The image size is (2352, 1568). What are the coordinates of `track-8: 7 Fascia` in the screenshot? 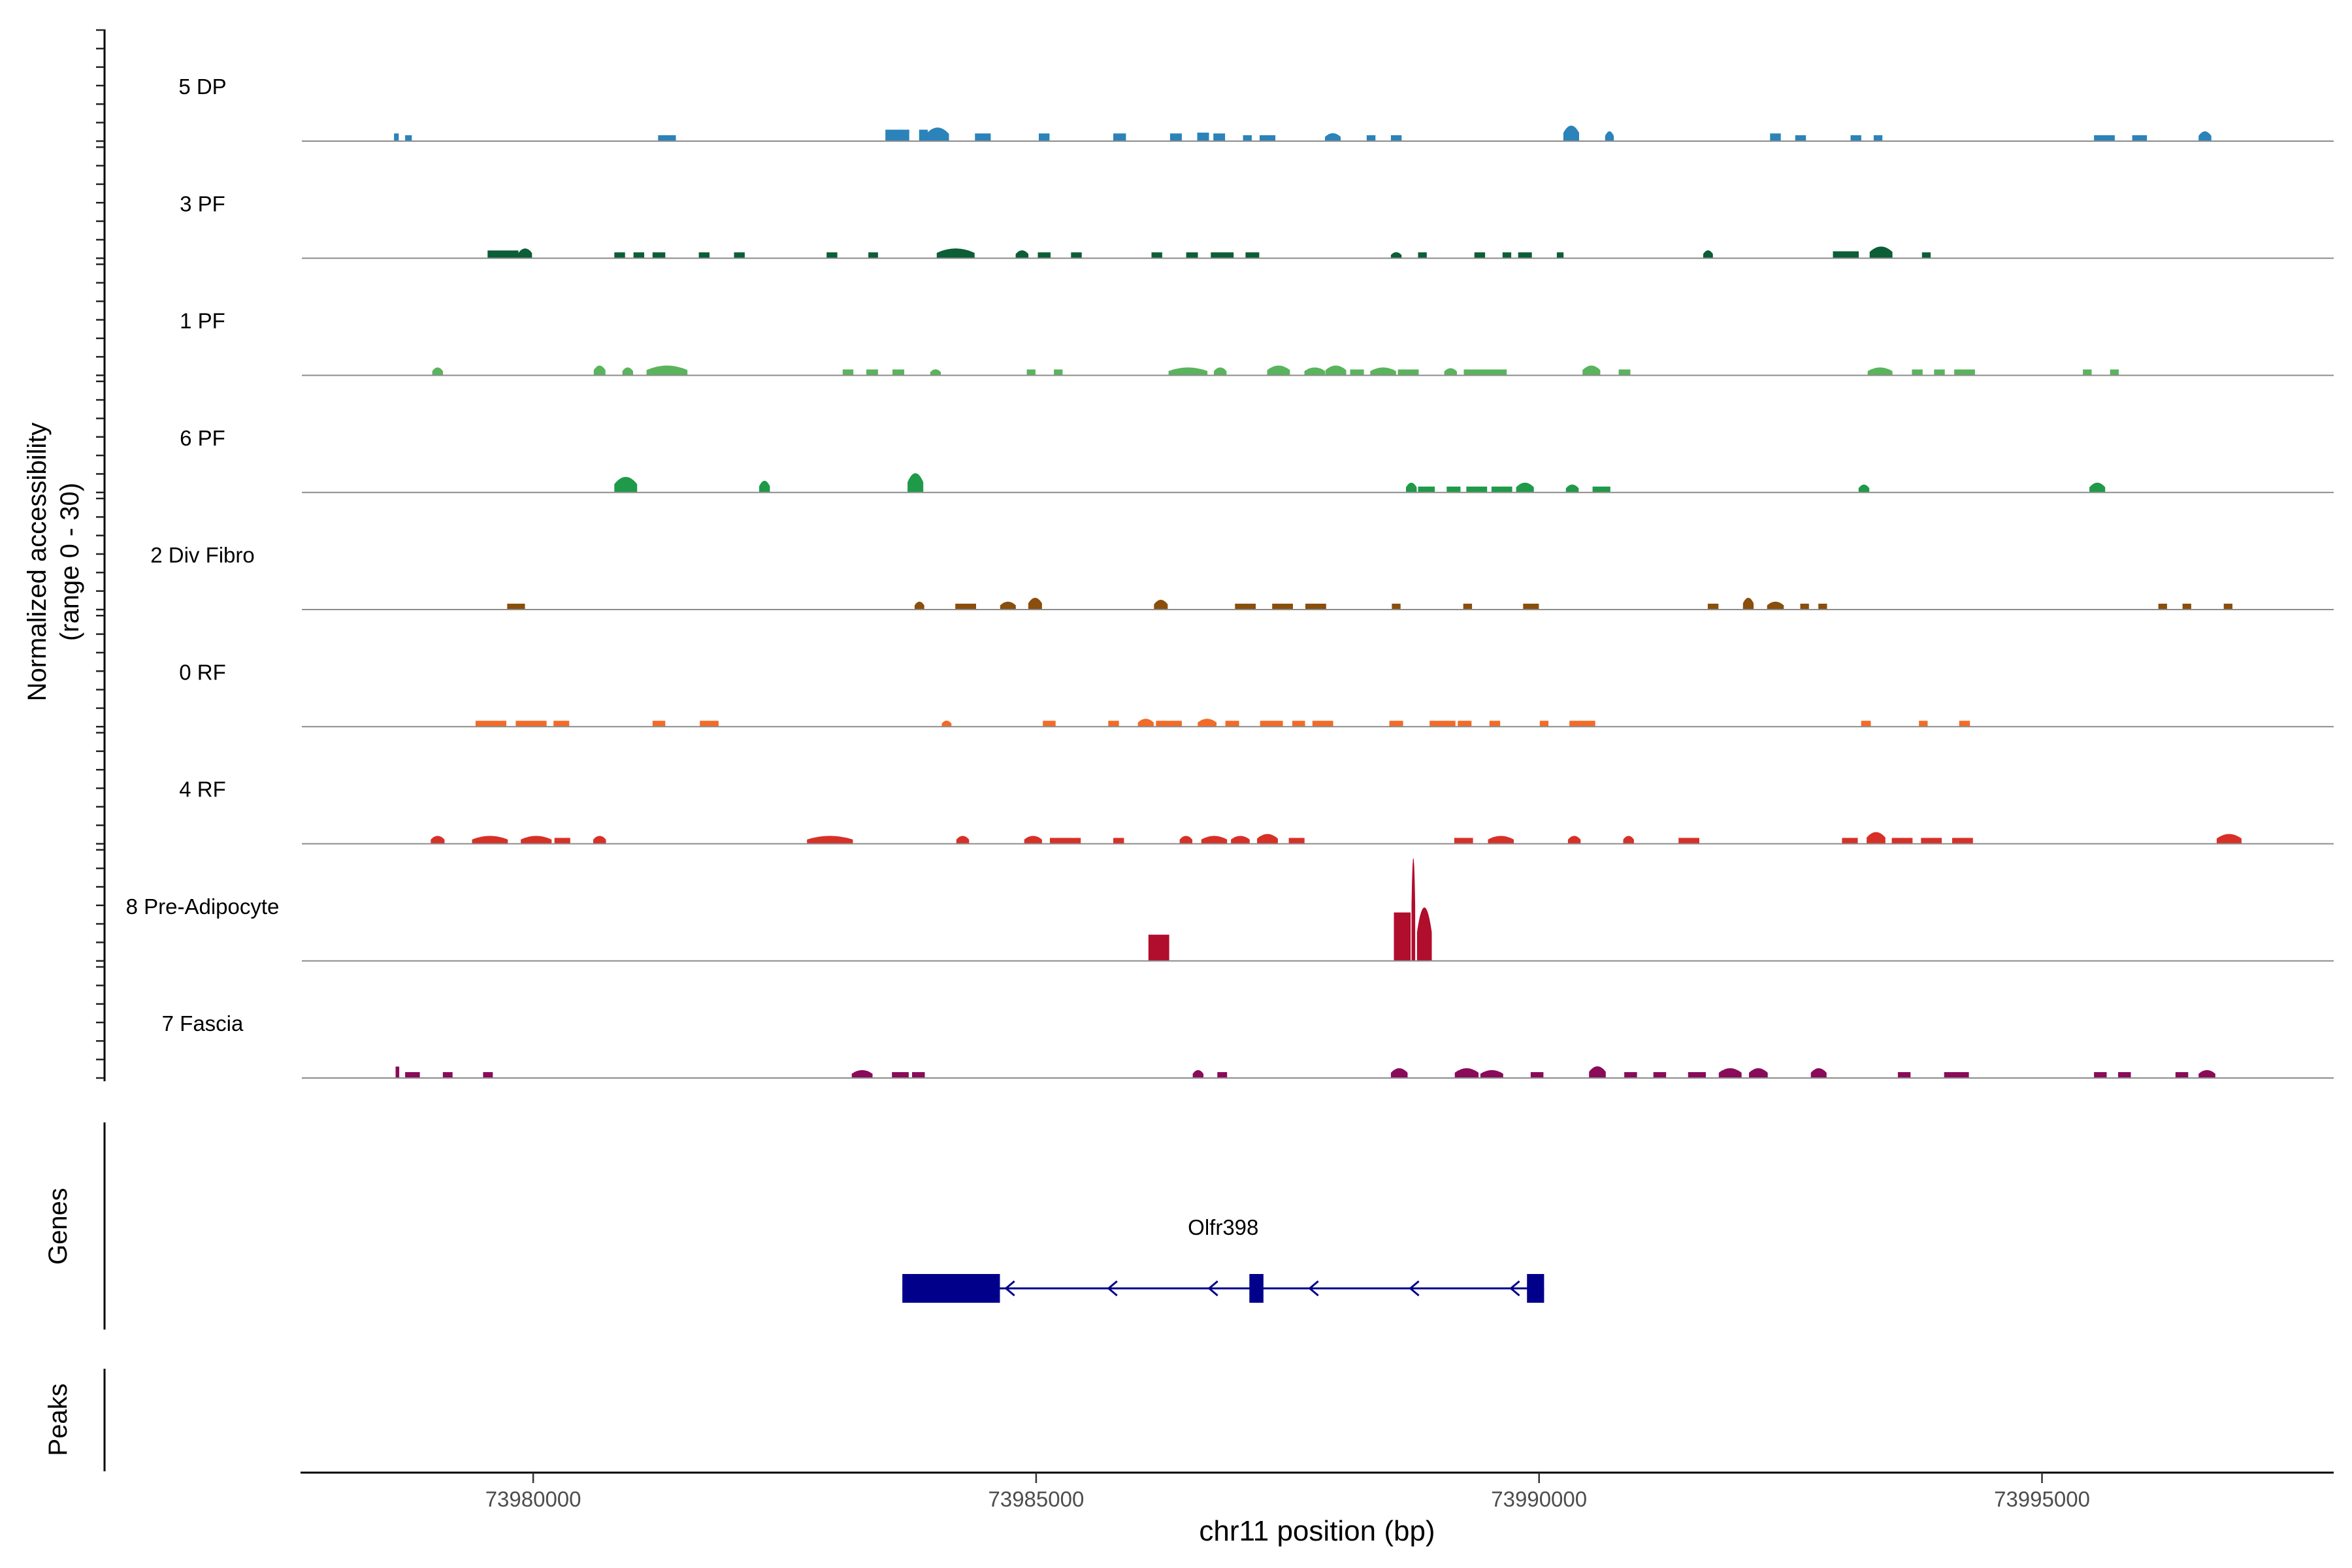 It's located at (1248, 1045).